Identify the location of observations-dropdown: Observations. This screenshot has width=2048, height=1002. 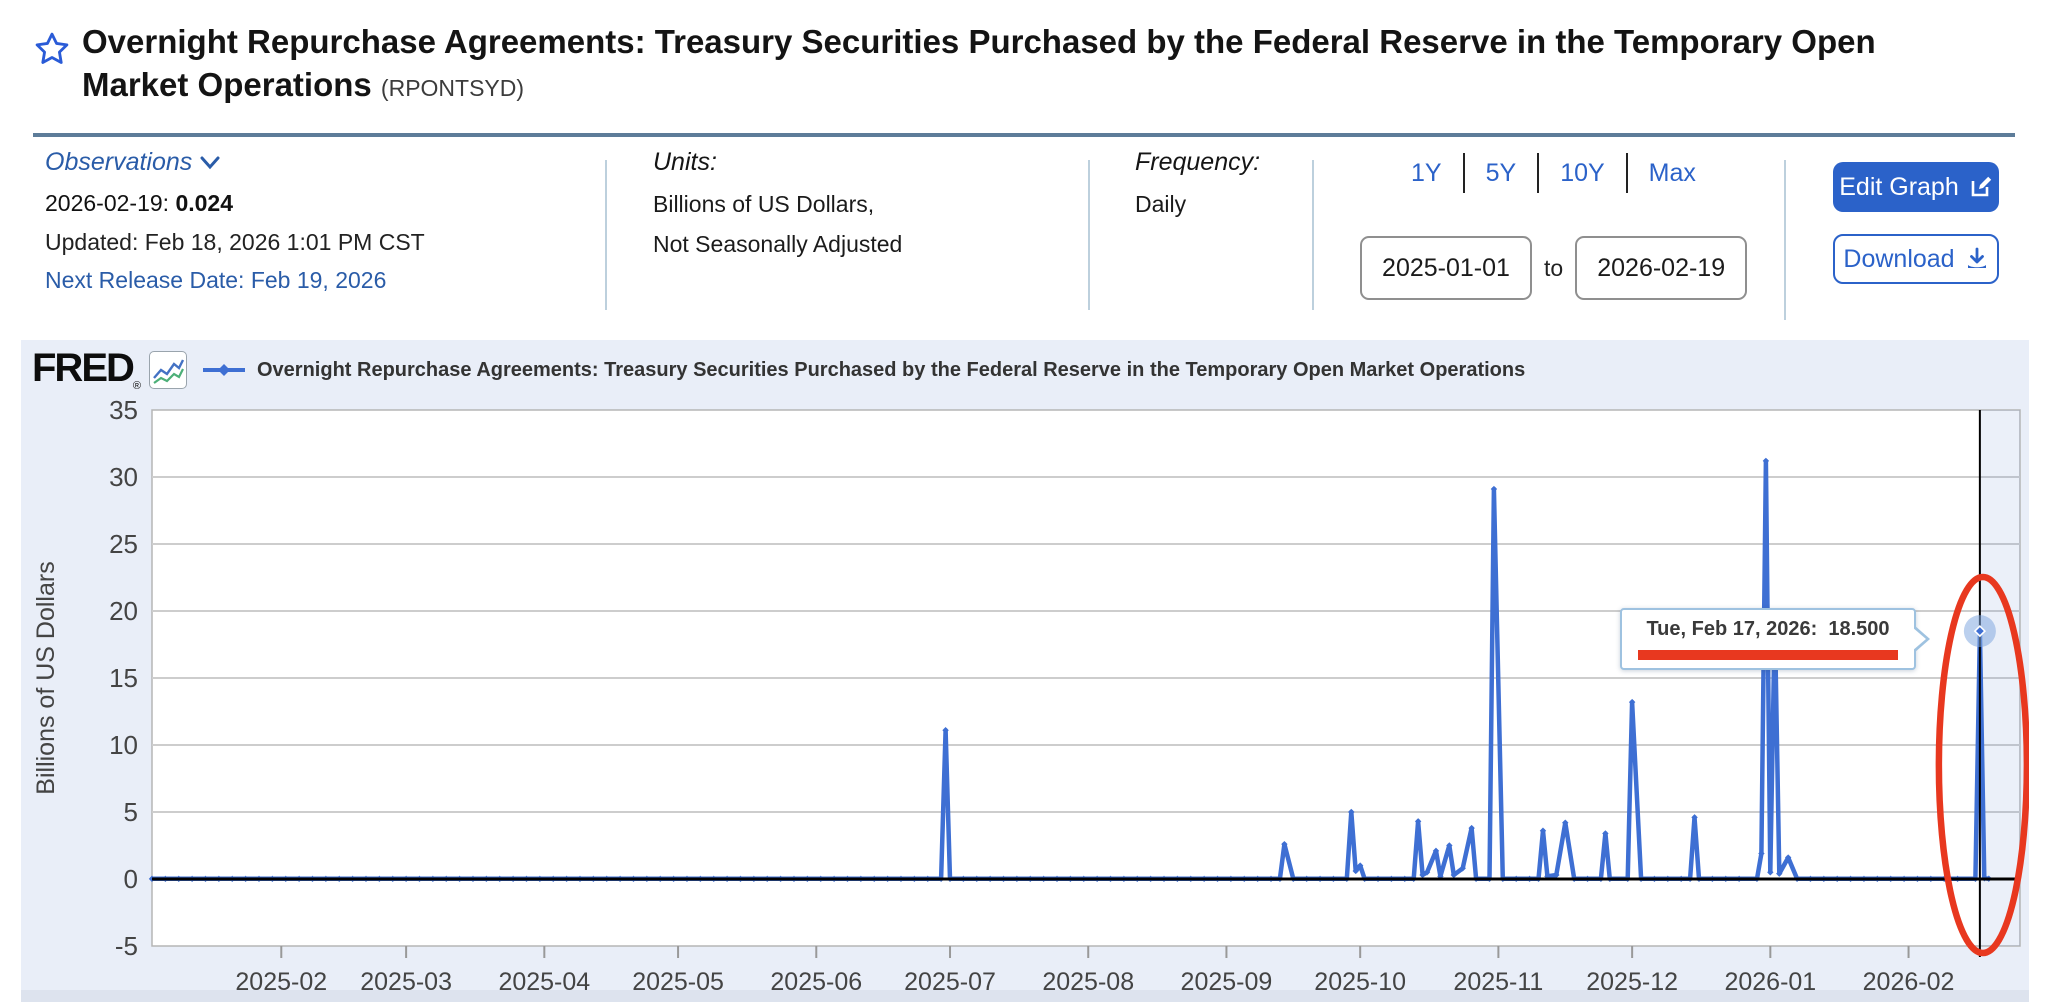
(235, 162).